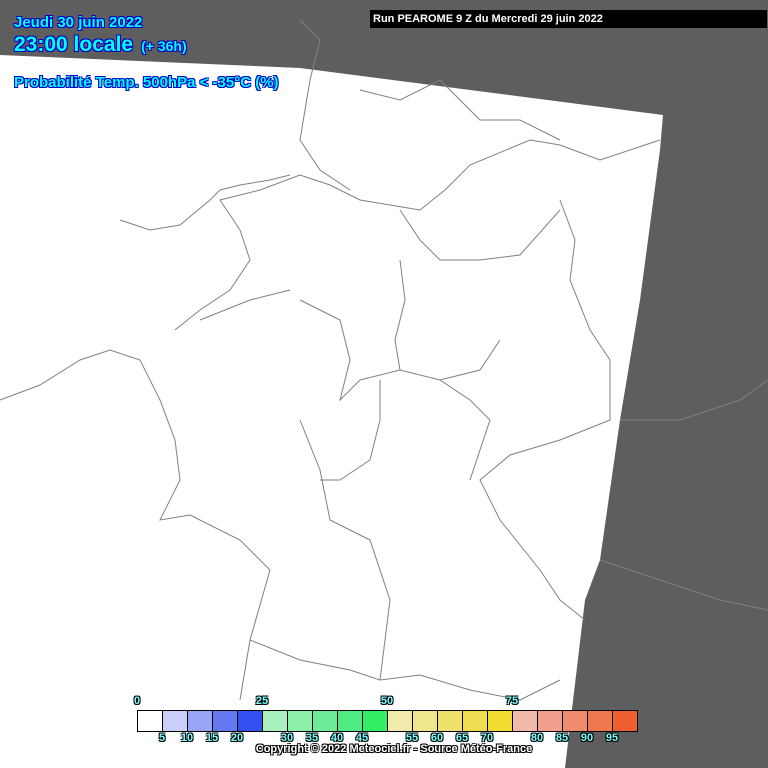  What do you see at coordinates (146, 82) in the screenshot?
I see `parameter-title: Probabilité Temp. 500hPa < -35°C (%)` at bounding box center [146, 82].